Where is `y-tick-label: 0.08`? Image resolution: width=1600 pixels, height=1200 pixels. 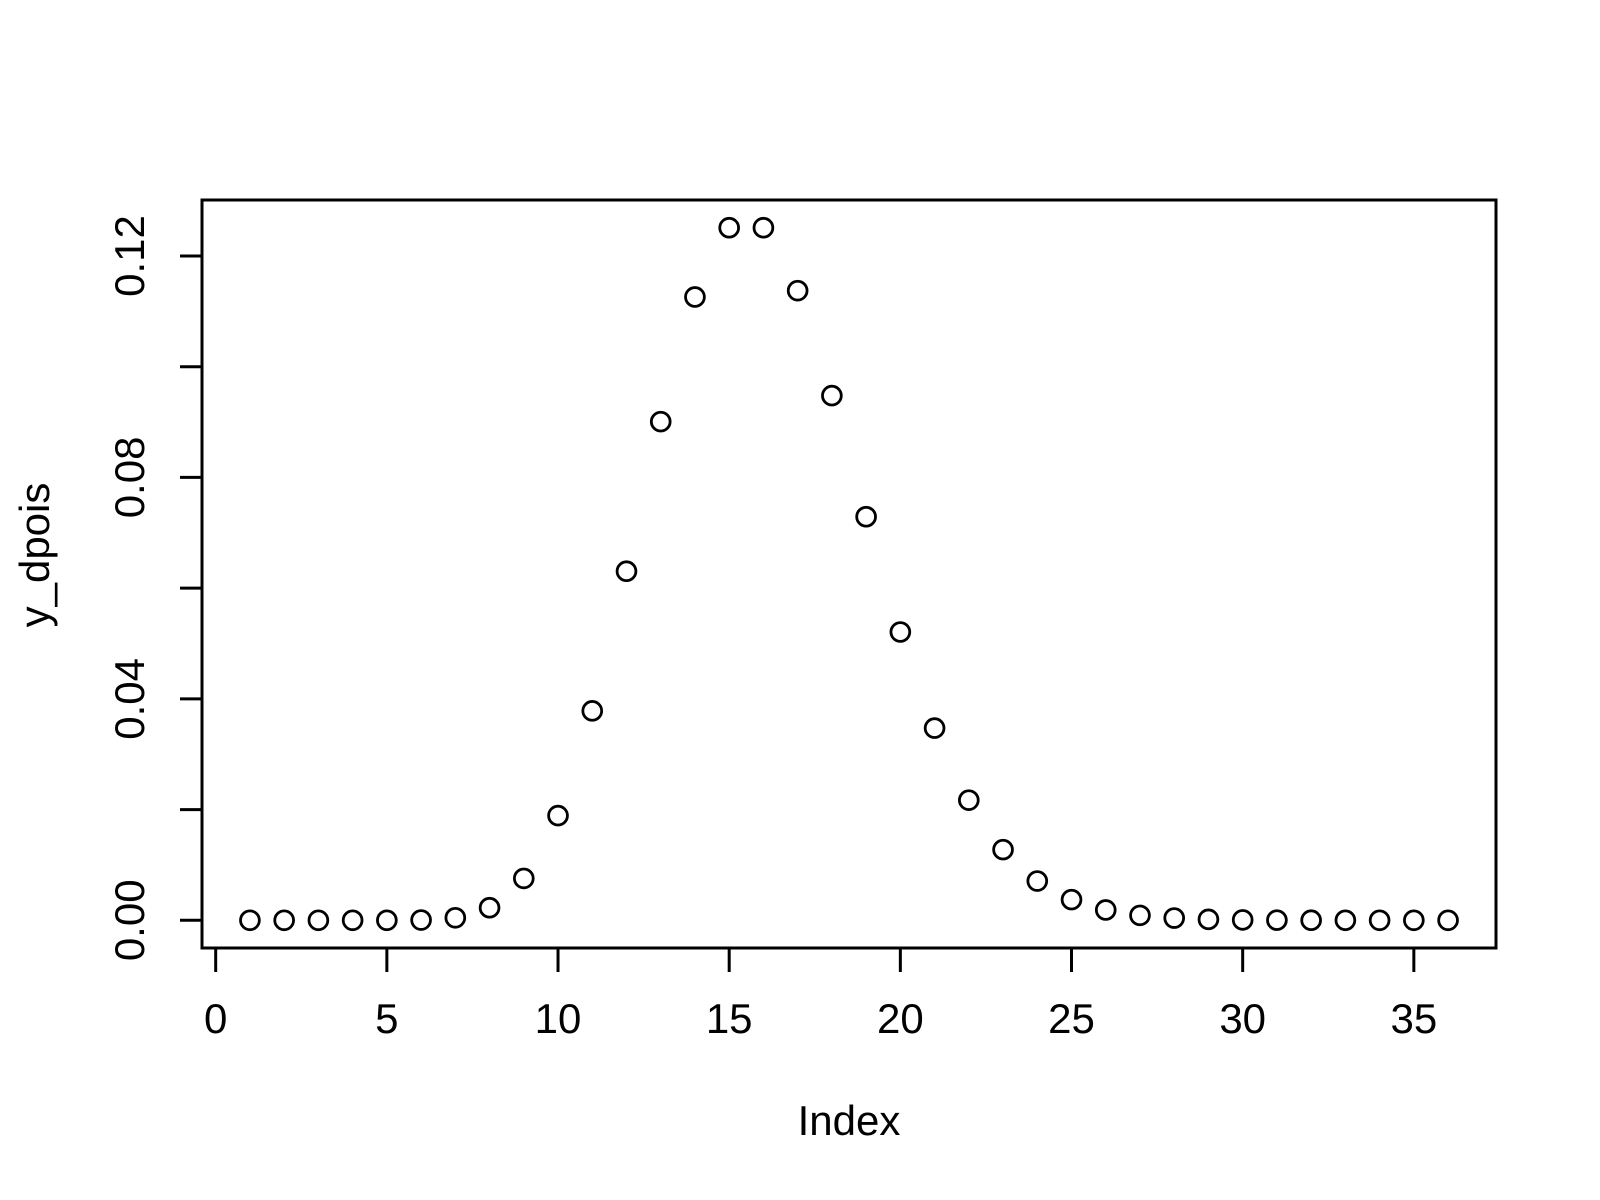 y-tick-label: 0.08 is located at coordinates (129, 478).